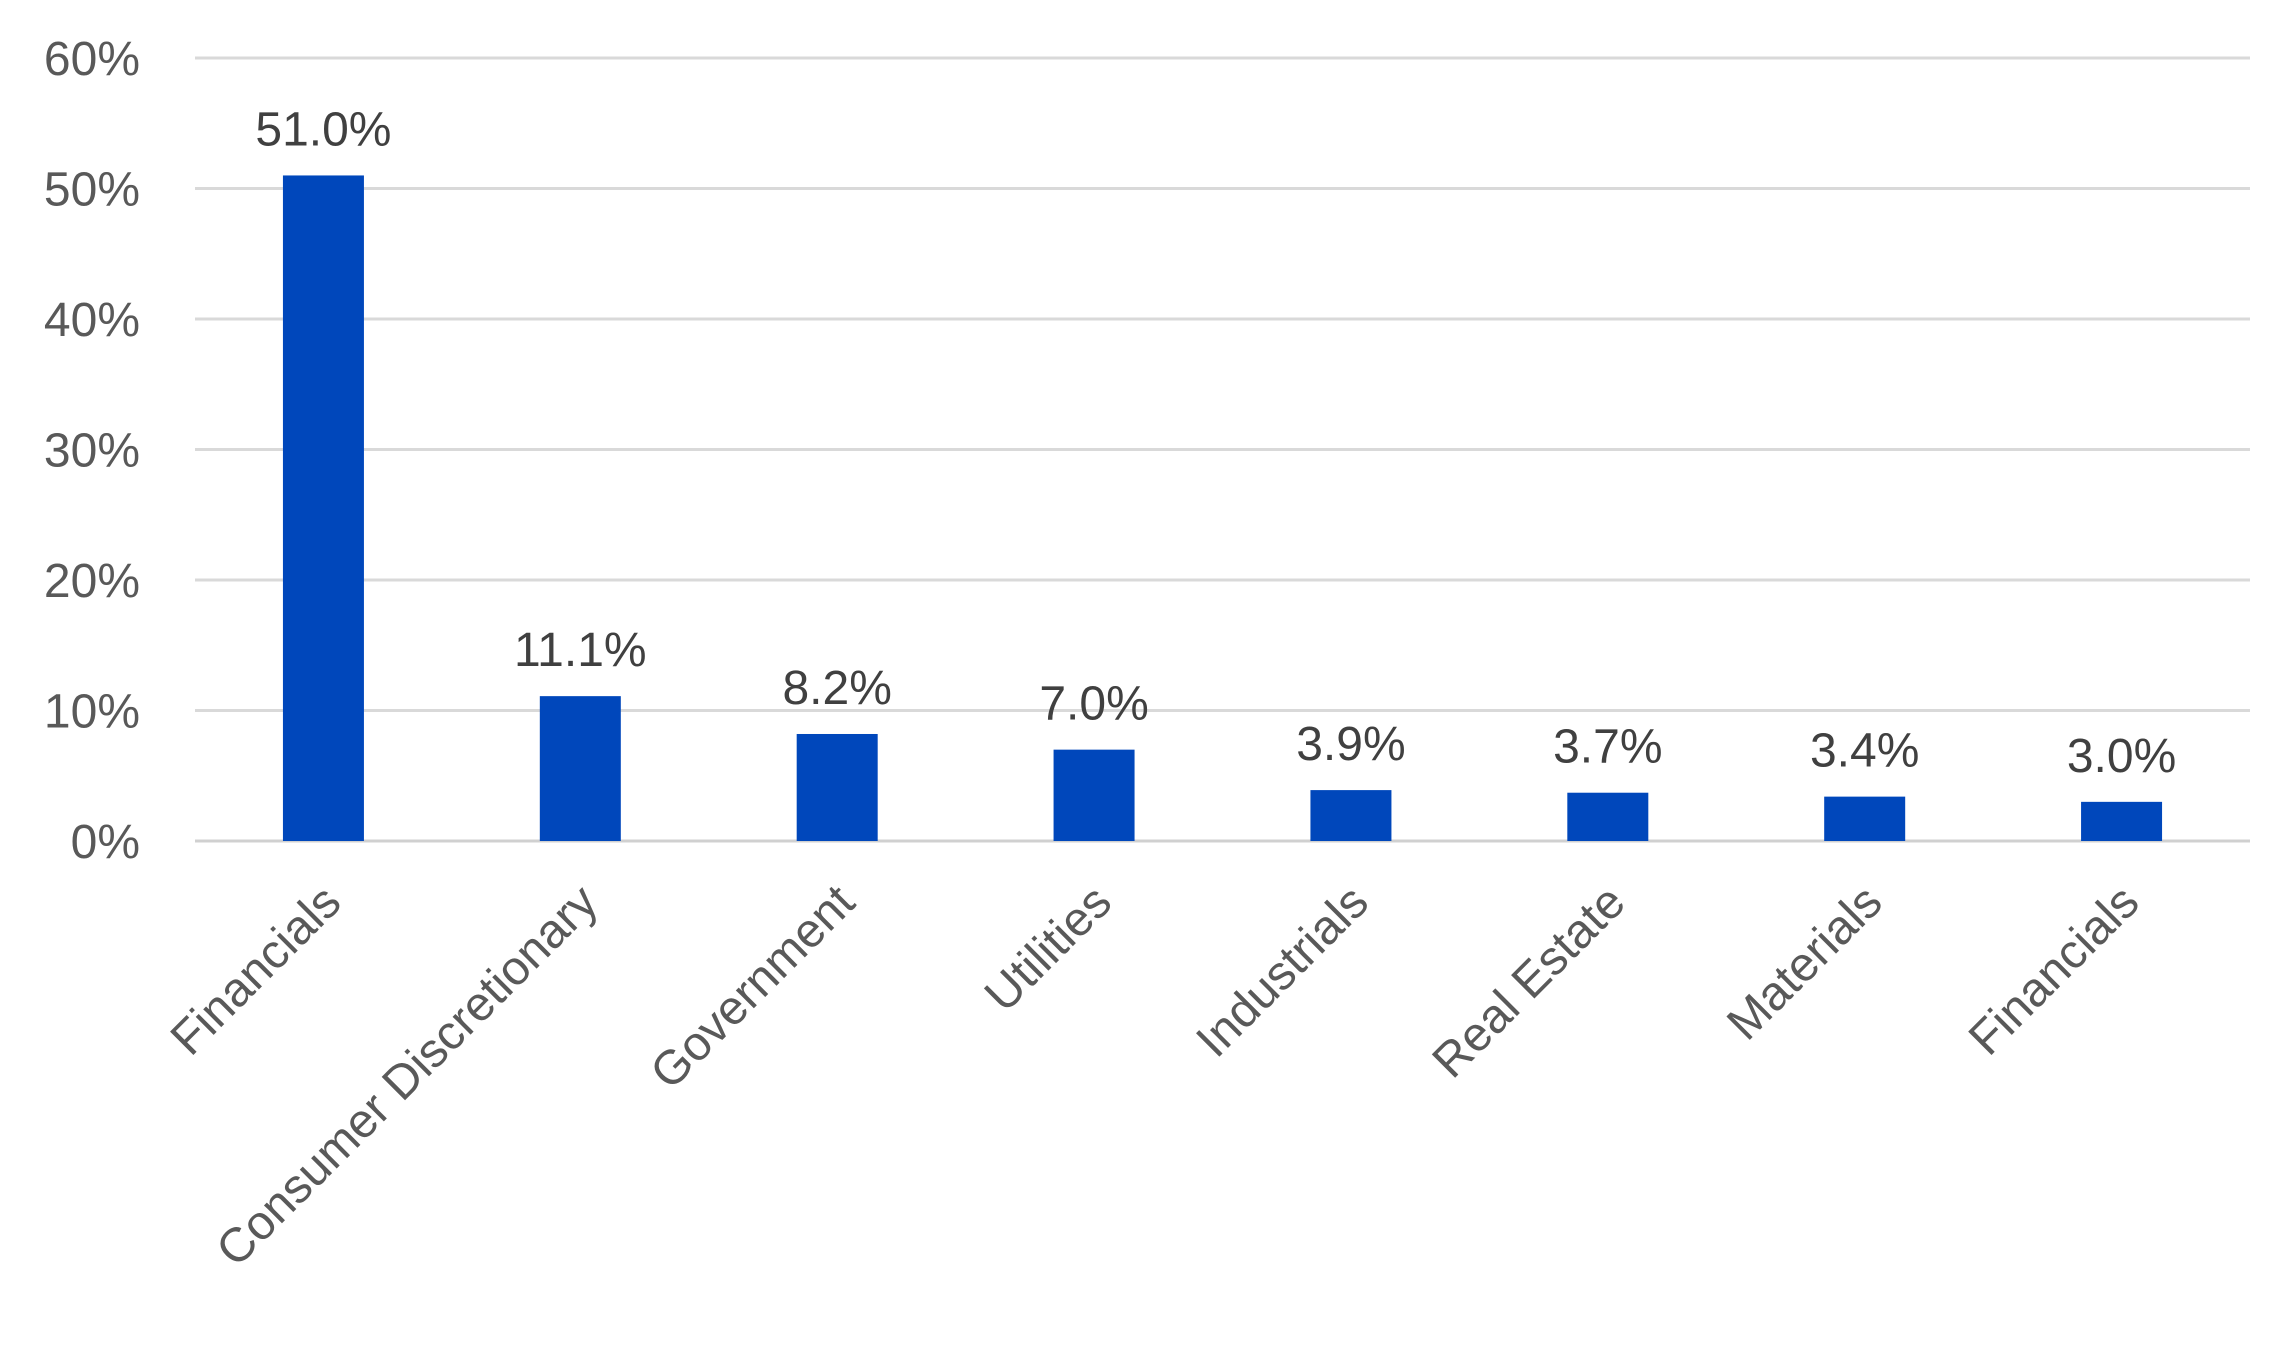 The image size is (2285, 1369). I want to click on y-tick-label: 20%, so click(92, 581).